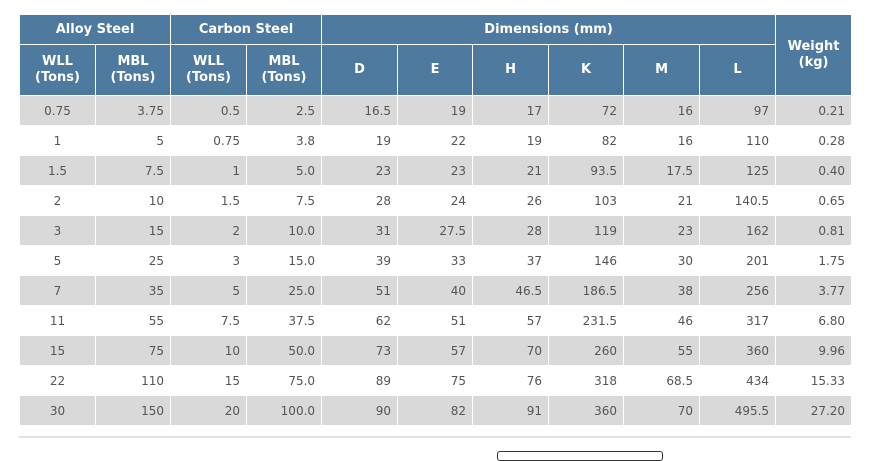 This screenshot has width=876, height=461. I want to click on bottom-divider, so click(435, 437).